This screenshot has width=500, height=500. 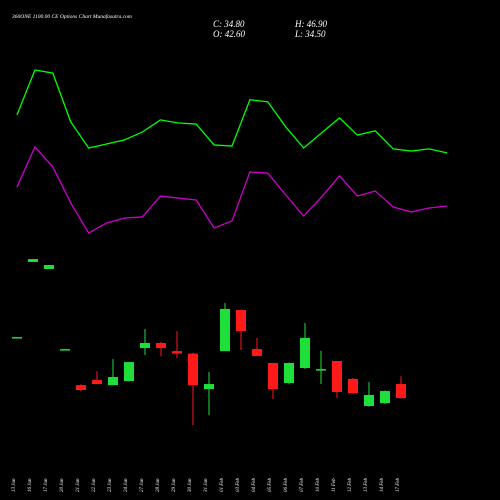 I want to click on x-tick-label: 28 Jan, so click(x=158, y=485).